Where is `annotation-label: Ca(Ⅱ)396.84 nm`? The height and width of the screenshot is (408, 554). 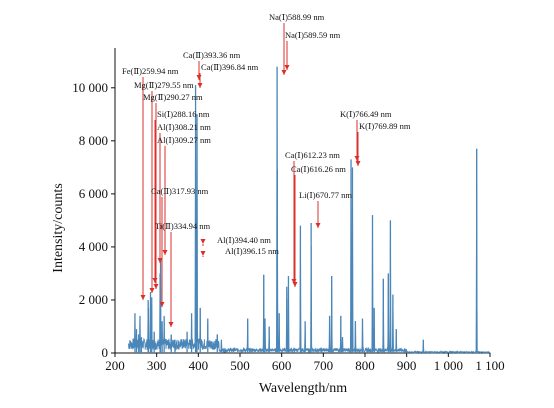
annotation-label: Ca(Ⅱ)396.84 nm is located at coordinates (230, 67).